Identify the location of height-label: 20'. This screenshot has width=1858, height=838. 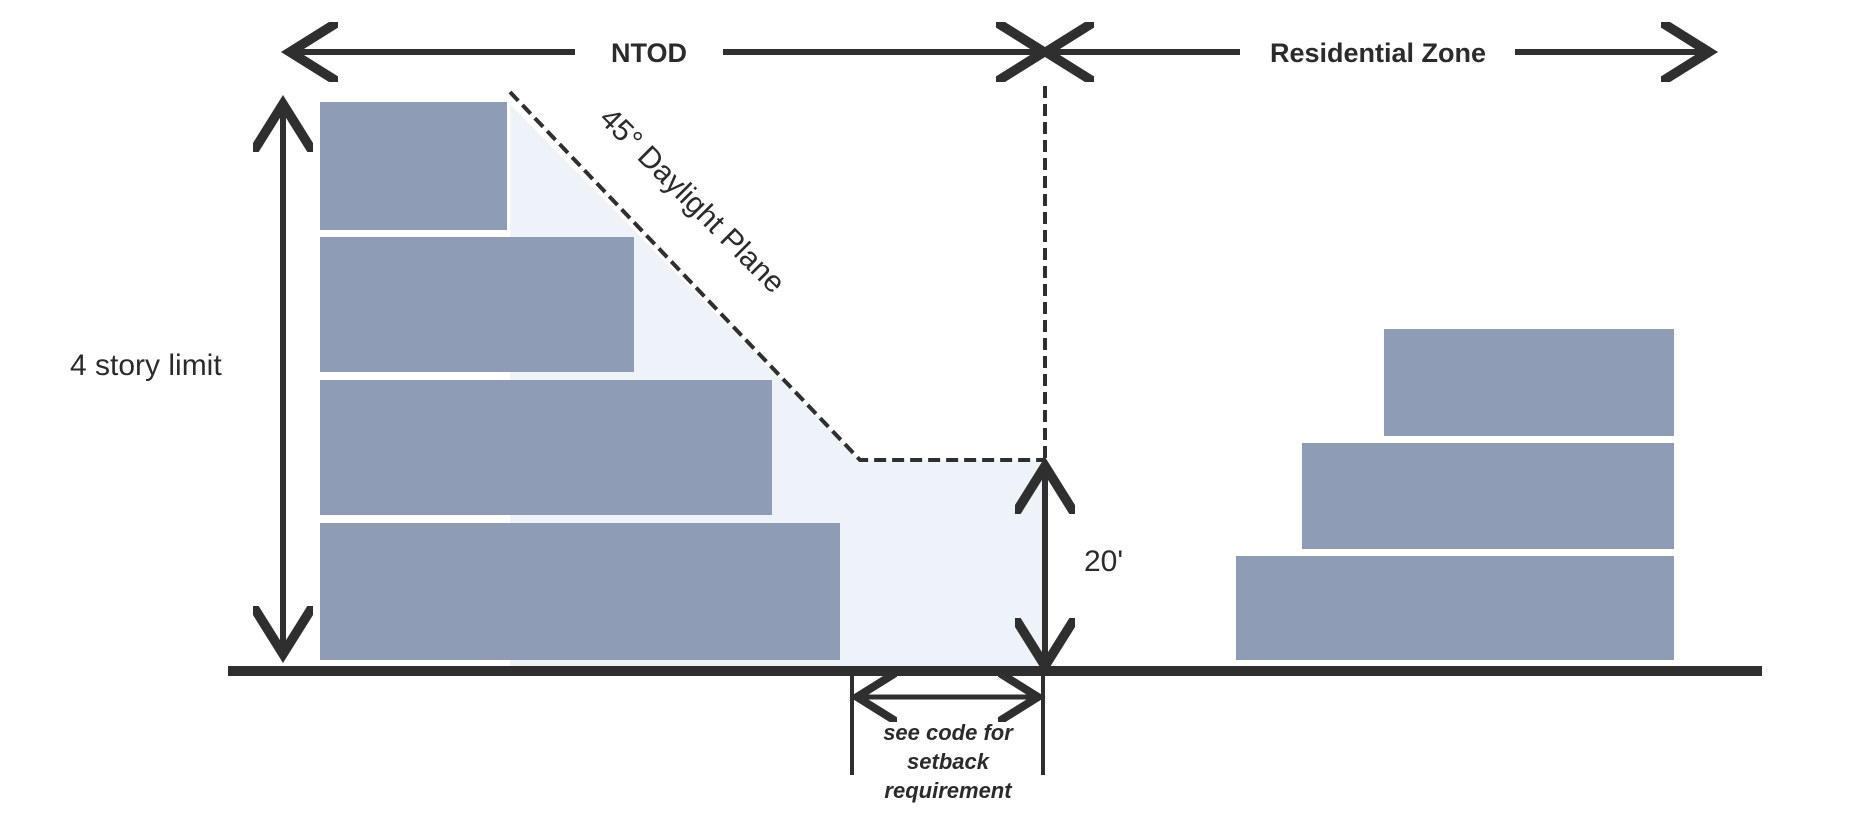
(1103, 561).